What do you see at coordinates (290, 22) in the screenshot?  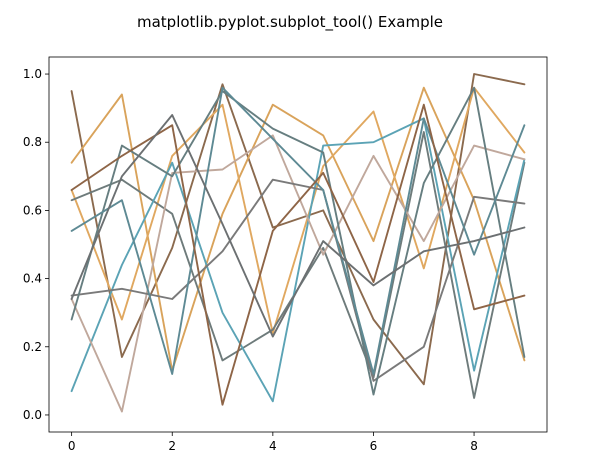 I see `chart-title: matplotlib.pyplot.subplot_tool() Example` at bounding box center [290, 22].